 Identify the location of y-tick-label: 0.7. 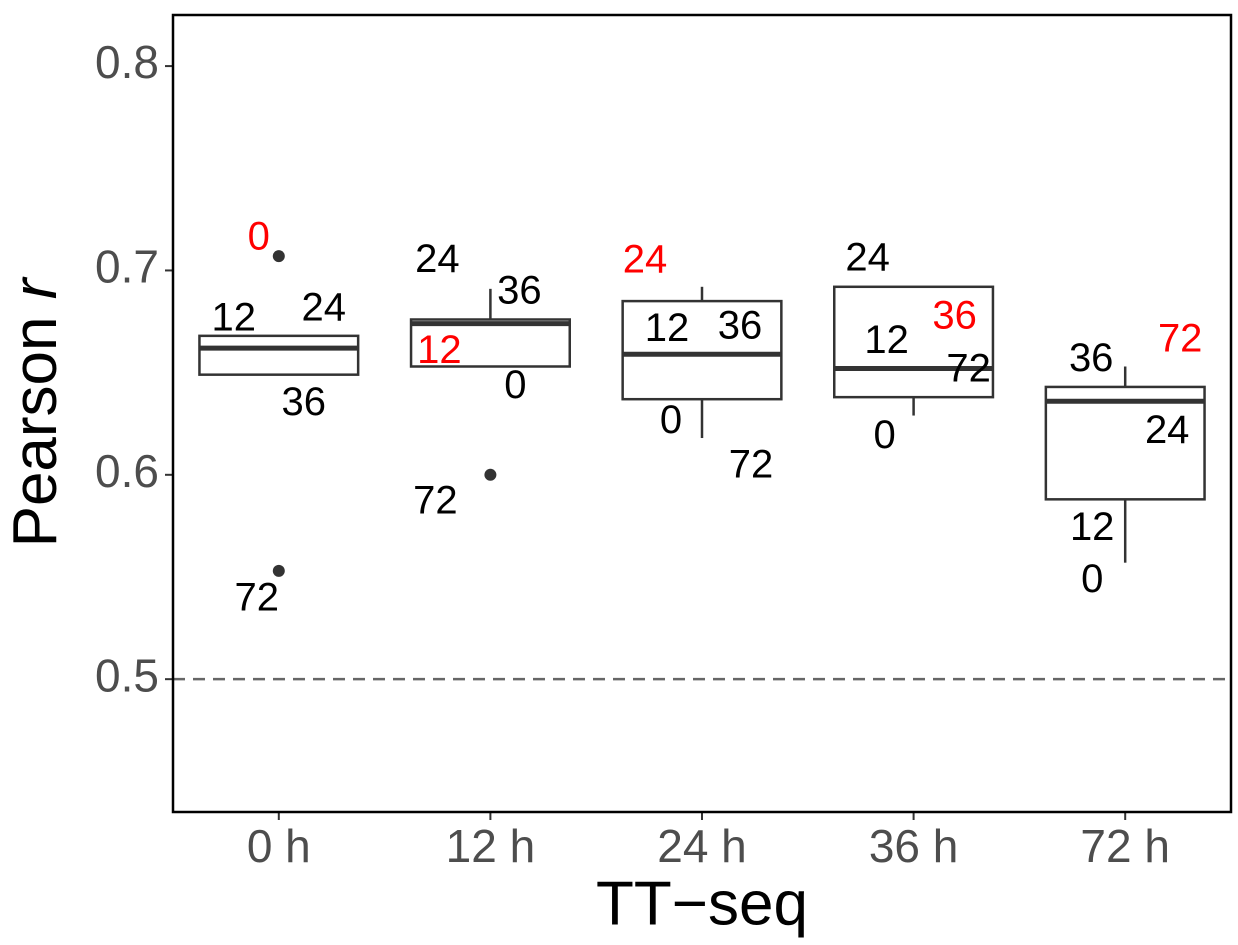
(127, 267).